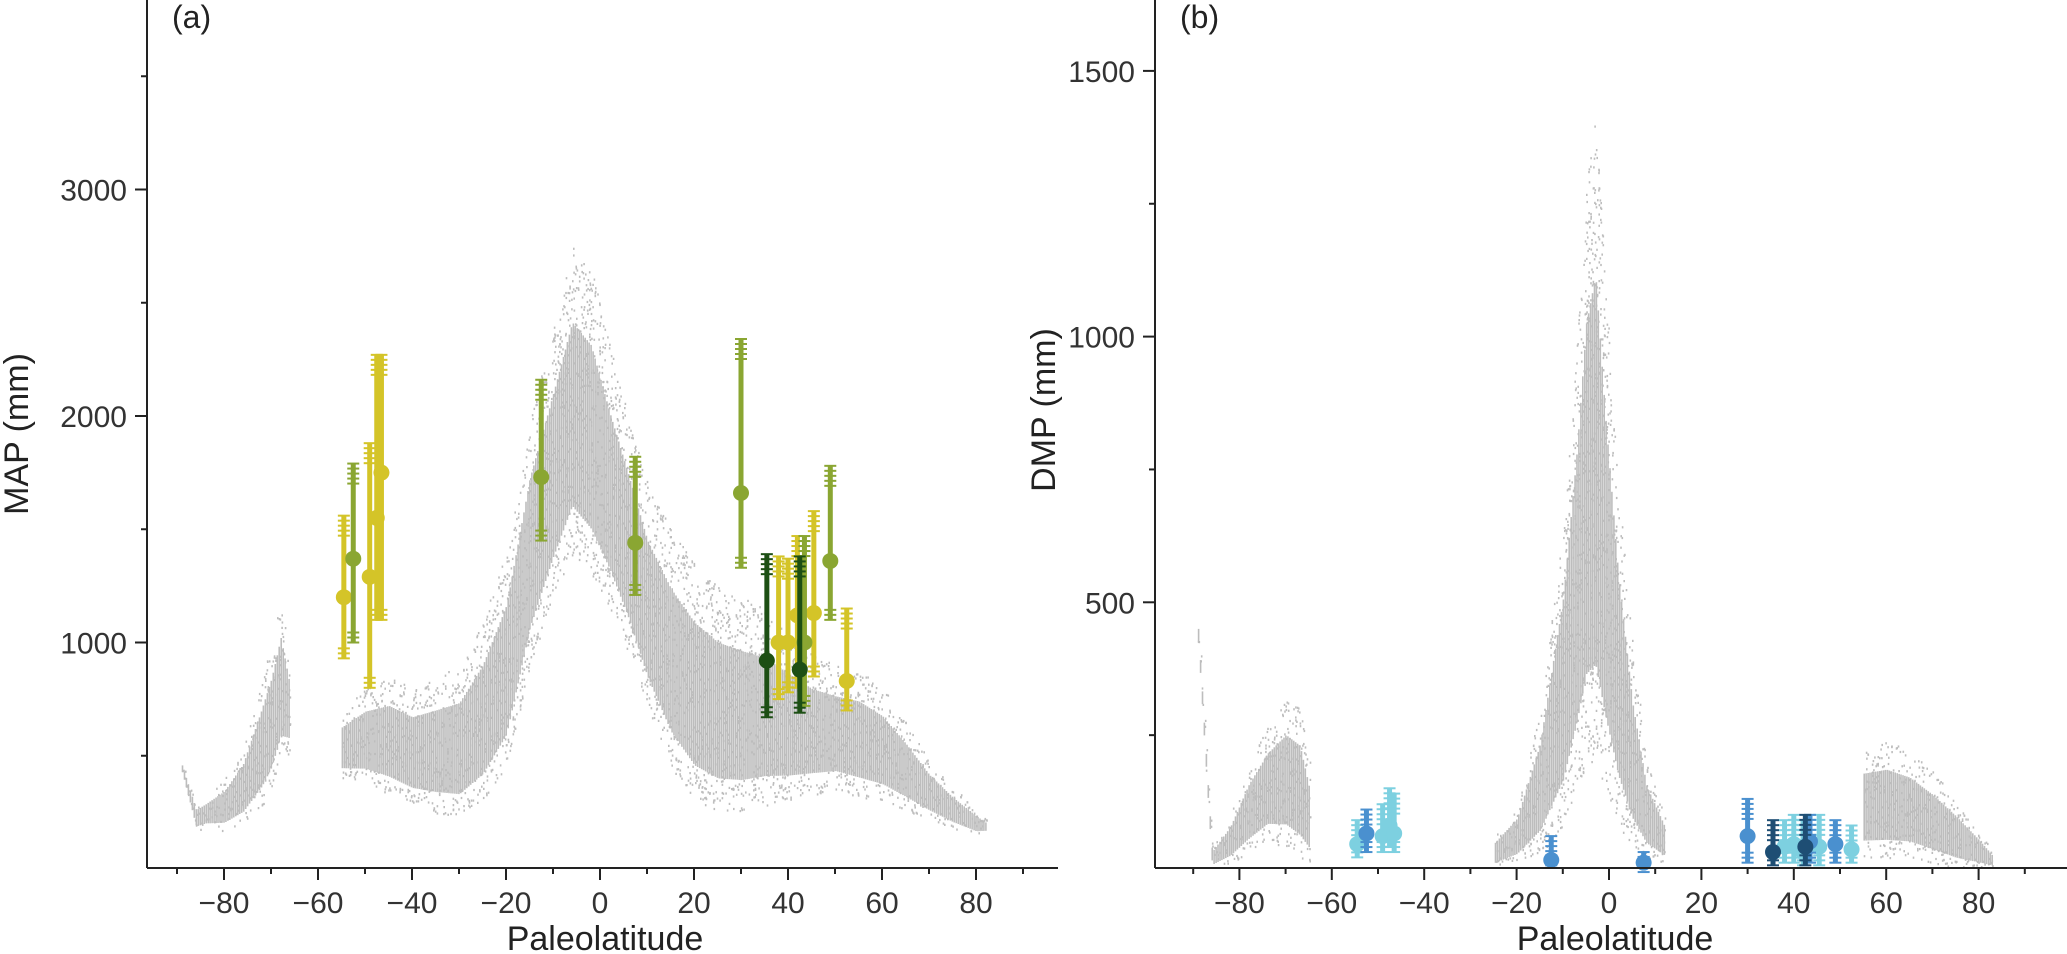 This screenshot has width=2067, height=954. What do you see at coordinates (595, 528) in the screenshot?
I see `error-bar-series` at bounding box center [595, 528].